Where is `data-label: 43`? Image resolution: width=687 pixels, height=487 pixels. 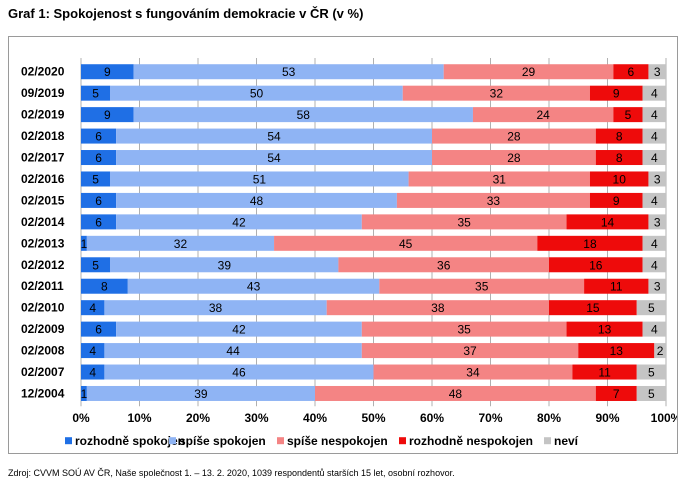
data-label: 43 is located at coordinates (254, 287).